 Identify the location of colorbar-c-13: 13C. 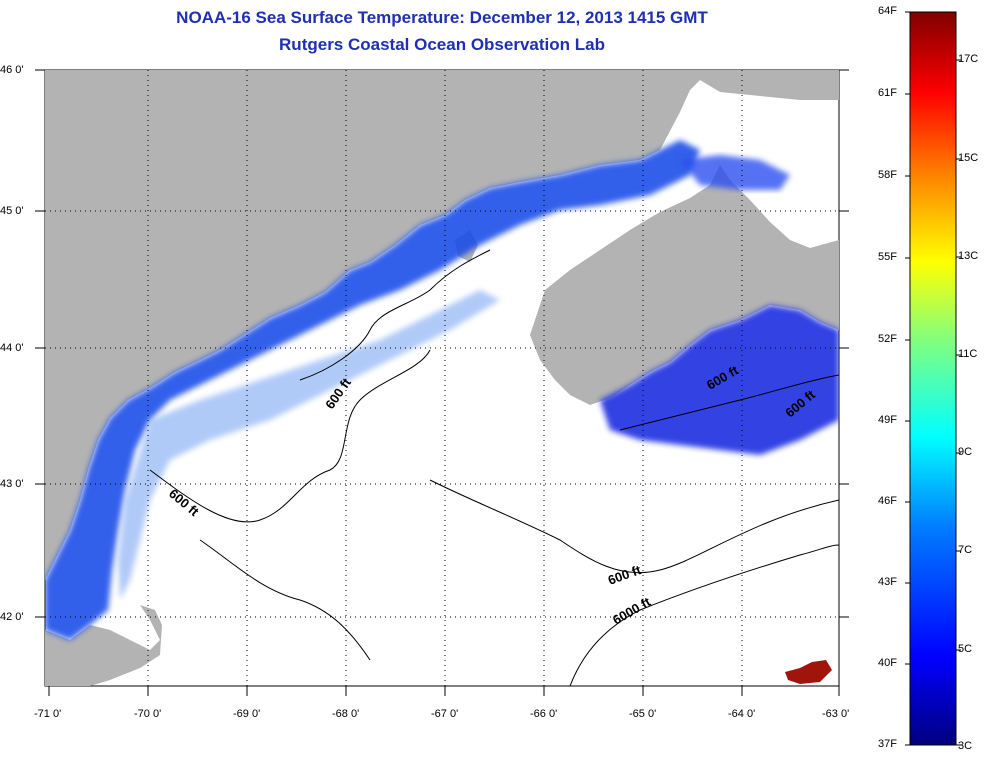
(968, 256).